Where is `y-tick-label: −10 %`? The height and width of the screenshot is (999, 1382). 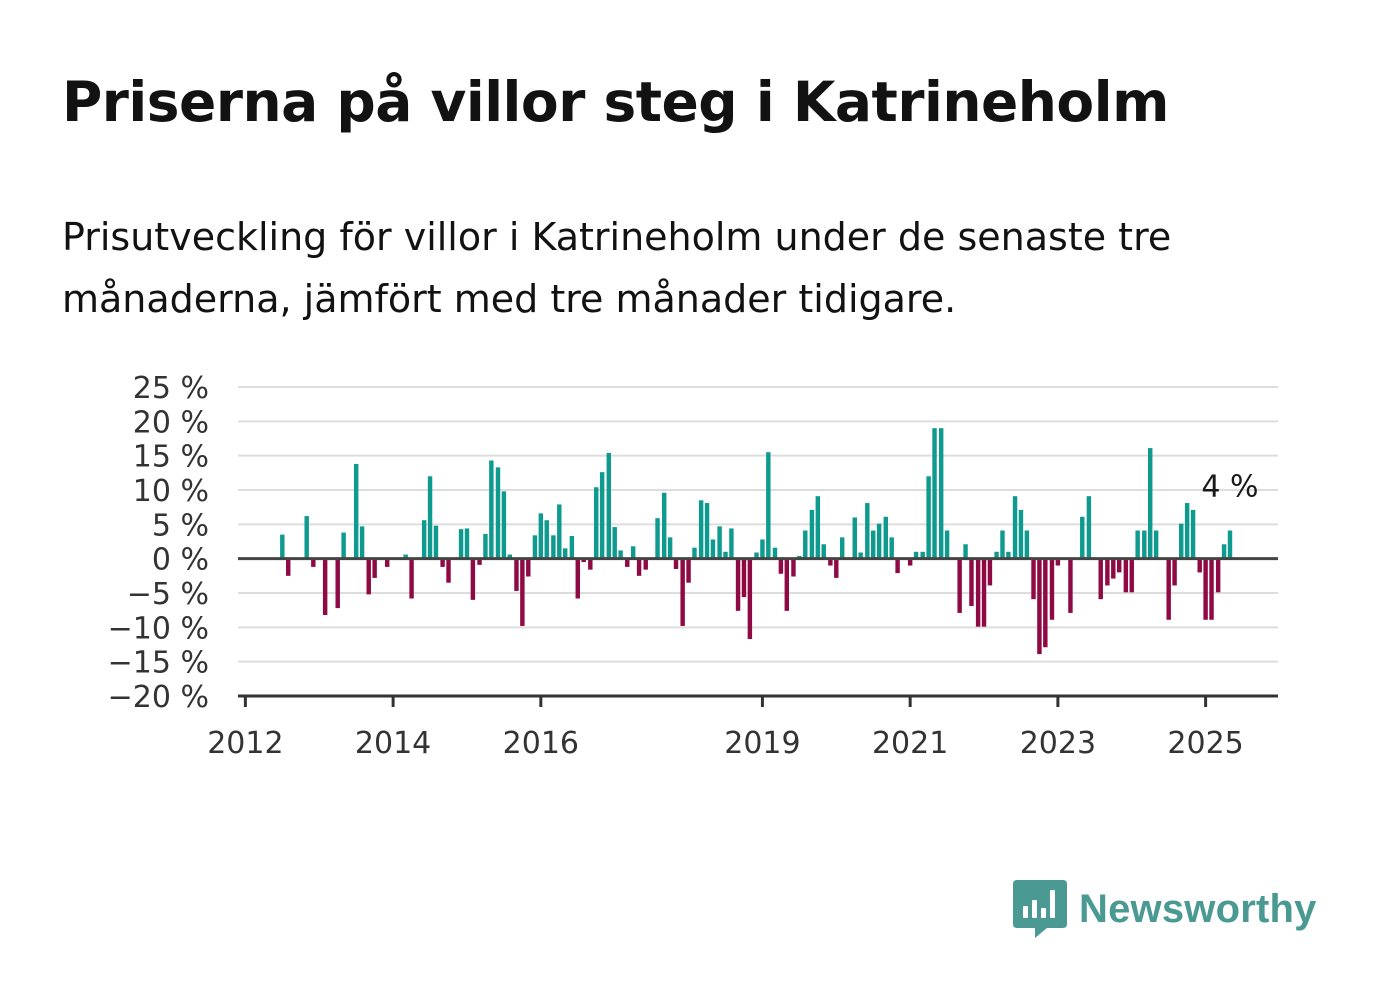 y-tick-label: −10 % is located at coordinates (158, 628).